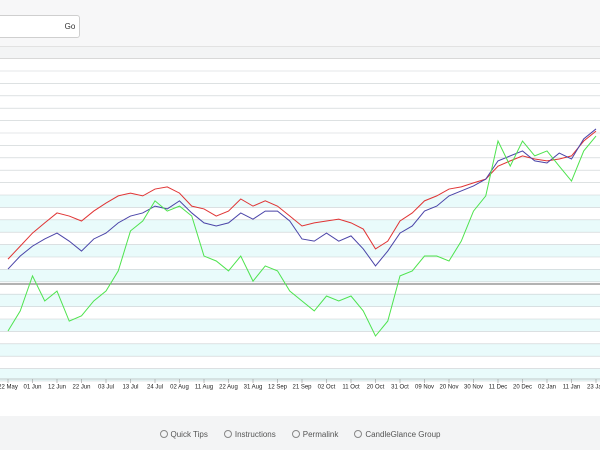  What do you see at coordinates (351, 388) in the screenshot?
I see `x-tick-label: 11 Oct` at bounding box center [351, 388].